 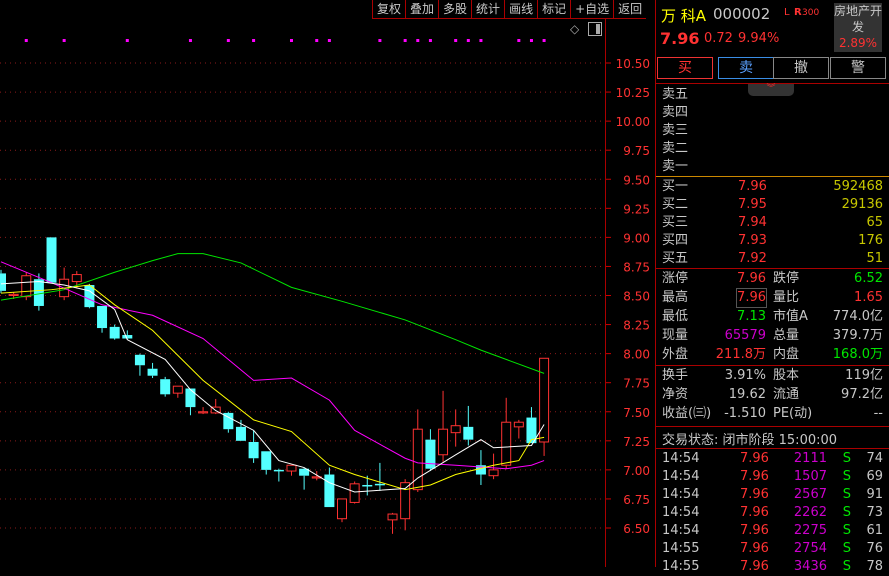 I want to click on bid-label: 买一, so click(x=675, y=186).